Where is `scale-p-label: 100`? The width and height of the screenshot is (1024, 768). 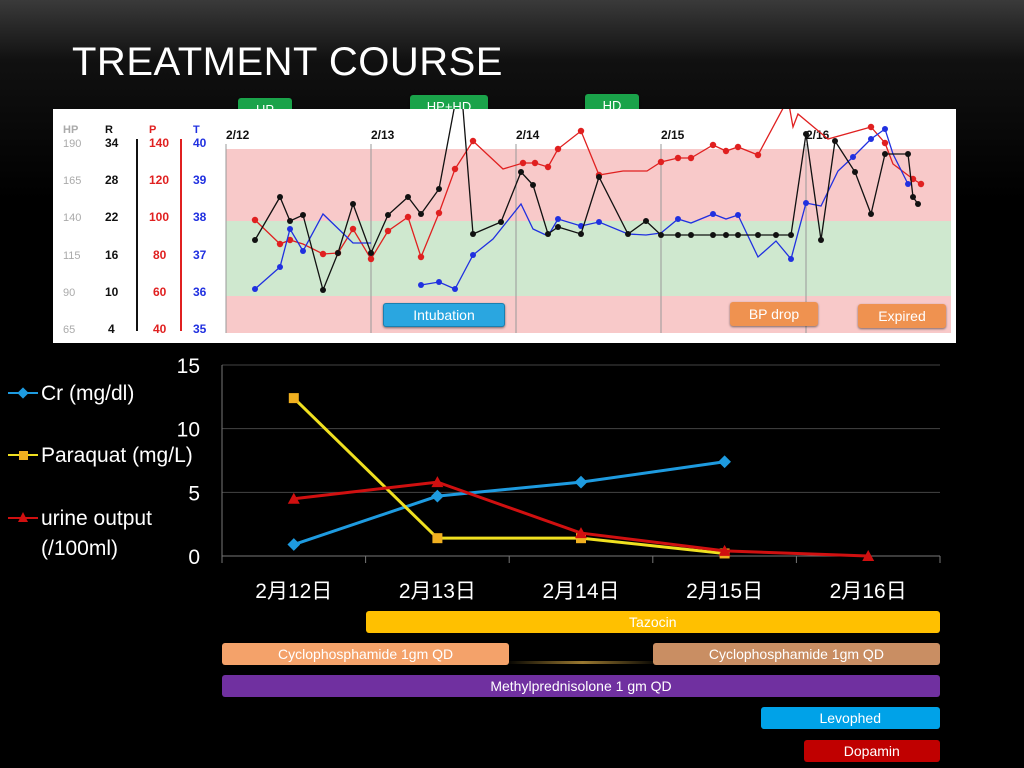
scale-p-label: 100 is located at coordinates (159, 217).